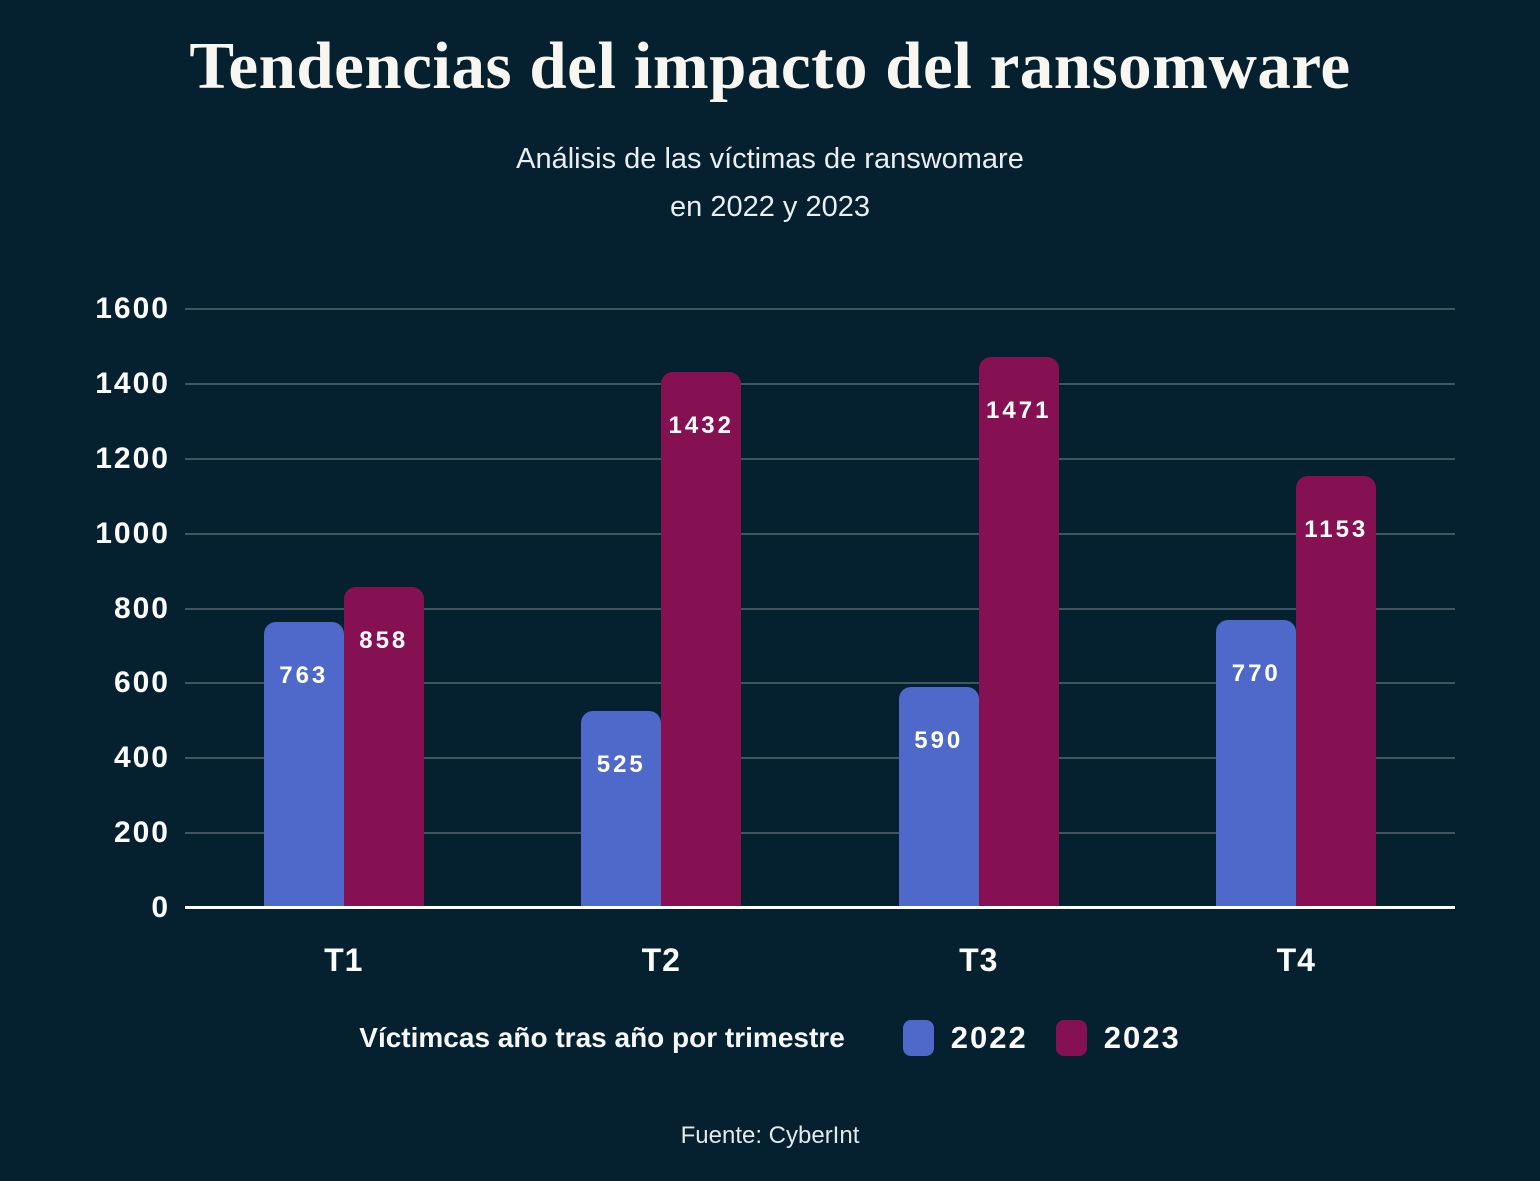  Describe the element at coordinates (1296, 960) in the screenshot. I see `x-axis-label-t4: T4` at that location.